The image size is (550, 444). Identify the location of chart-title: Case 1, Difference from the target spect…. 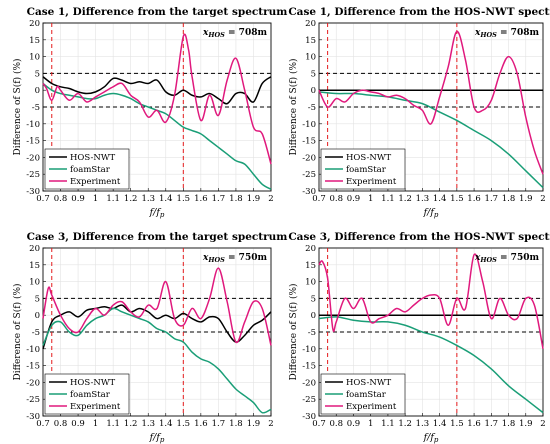
(157, 12).